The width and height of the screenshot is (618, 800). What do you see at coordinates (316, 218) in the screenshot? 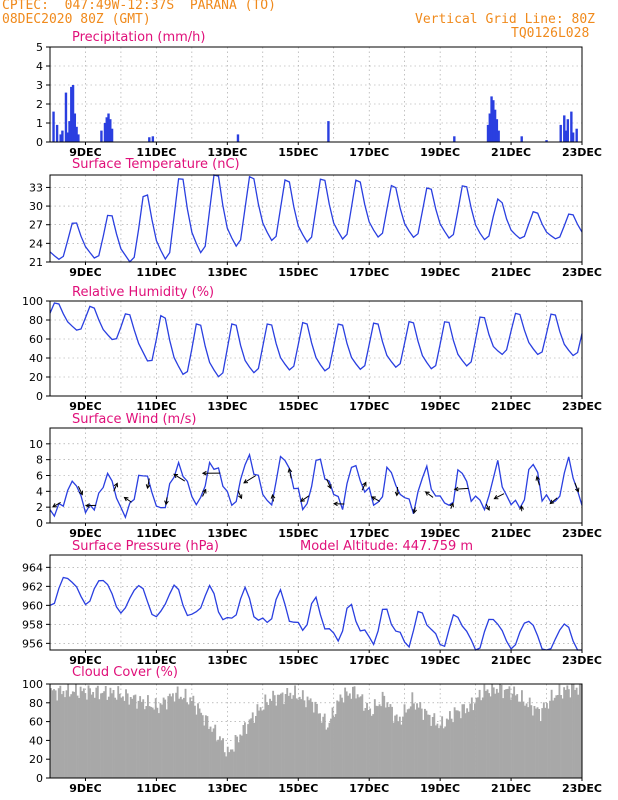
I see `series-line-temperature` at bounding box center [316, 218].